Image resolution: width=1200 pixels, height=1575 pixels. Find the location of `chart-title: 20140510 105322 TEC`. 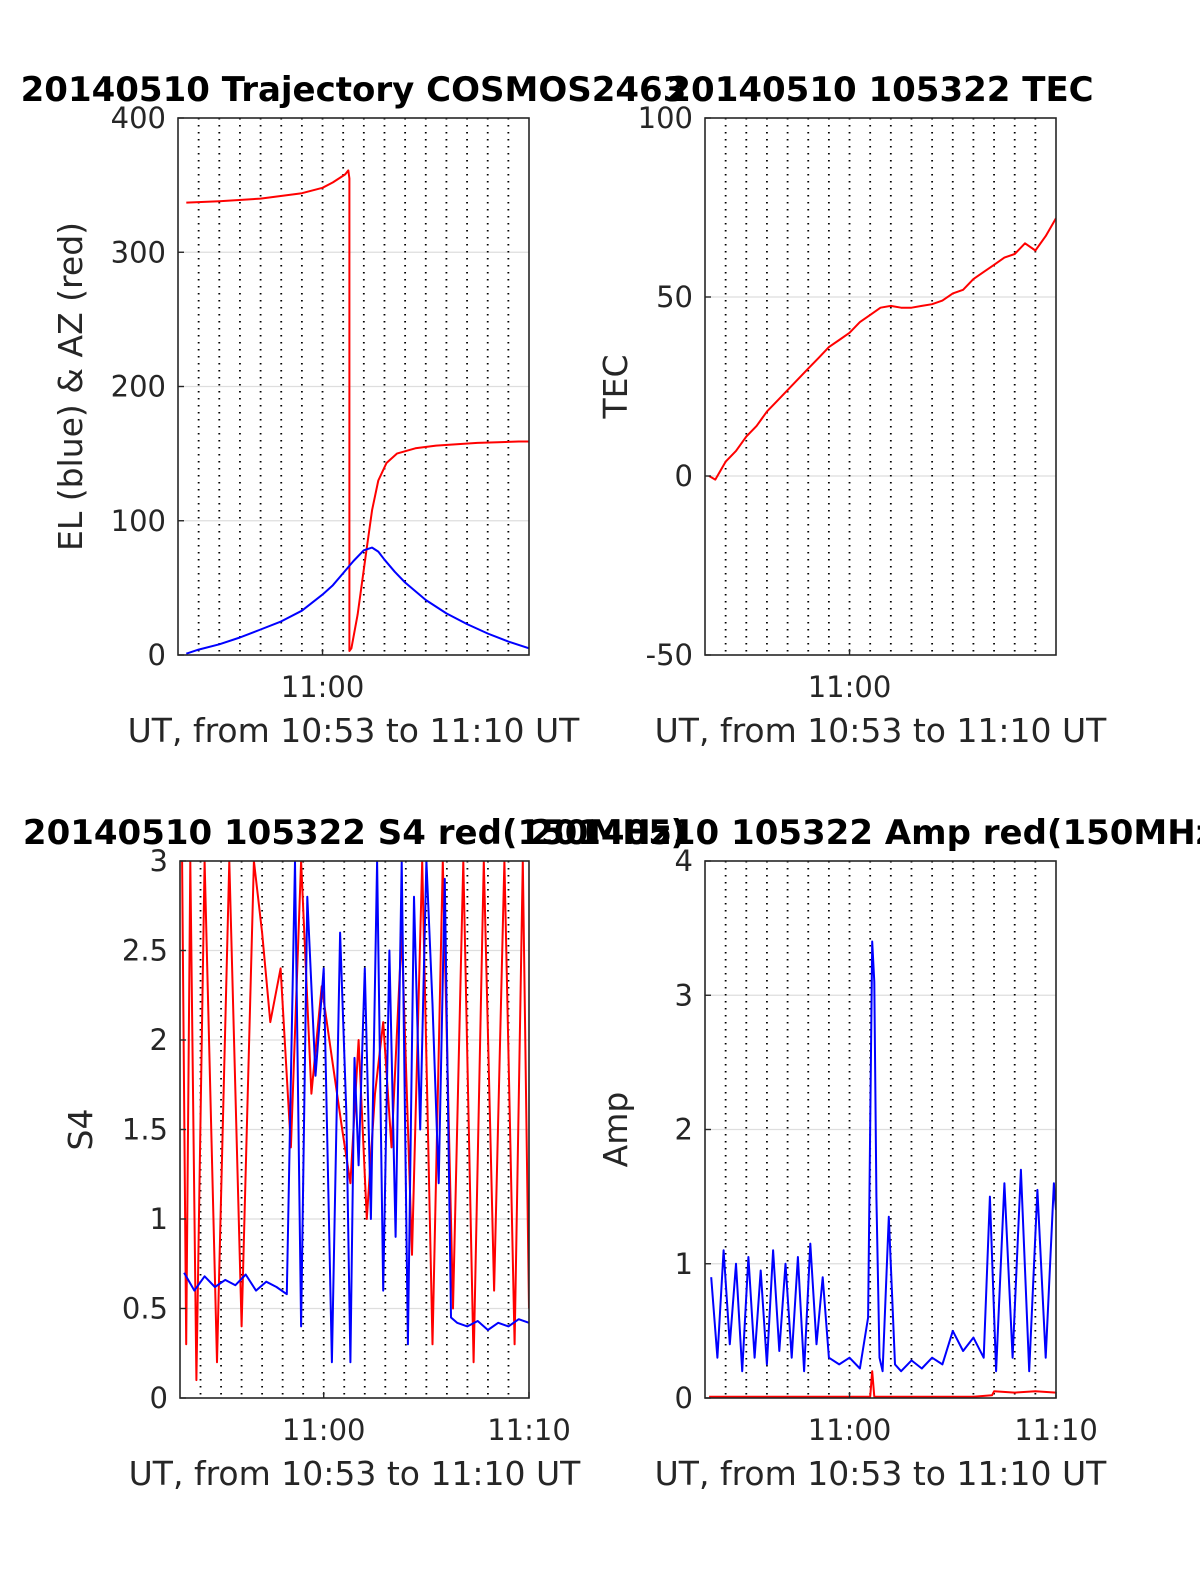

chart-title: 20140510 105322 TEC is located at coordinates (880, 90).